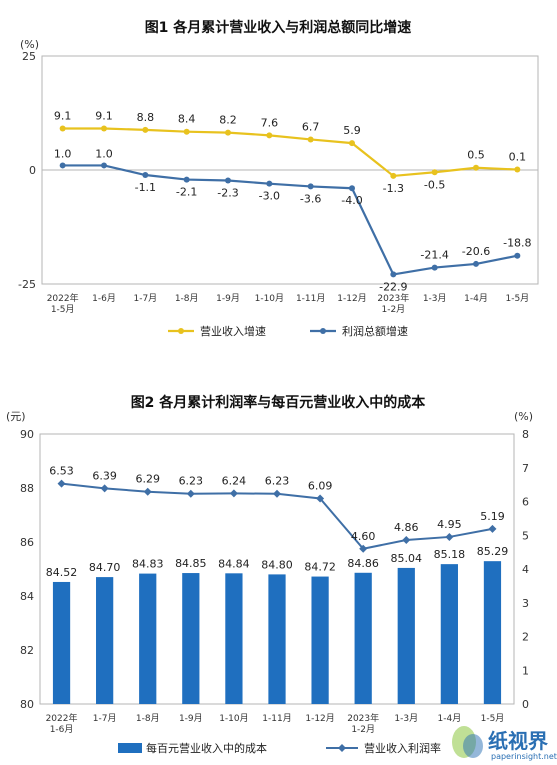  I want to click on chart1-x-tick-label: 2023年, so click(393, 298).